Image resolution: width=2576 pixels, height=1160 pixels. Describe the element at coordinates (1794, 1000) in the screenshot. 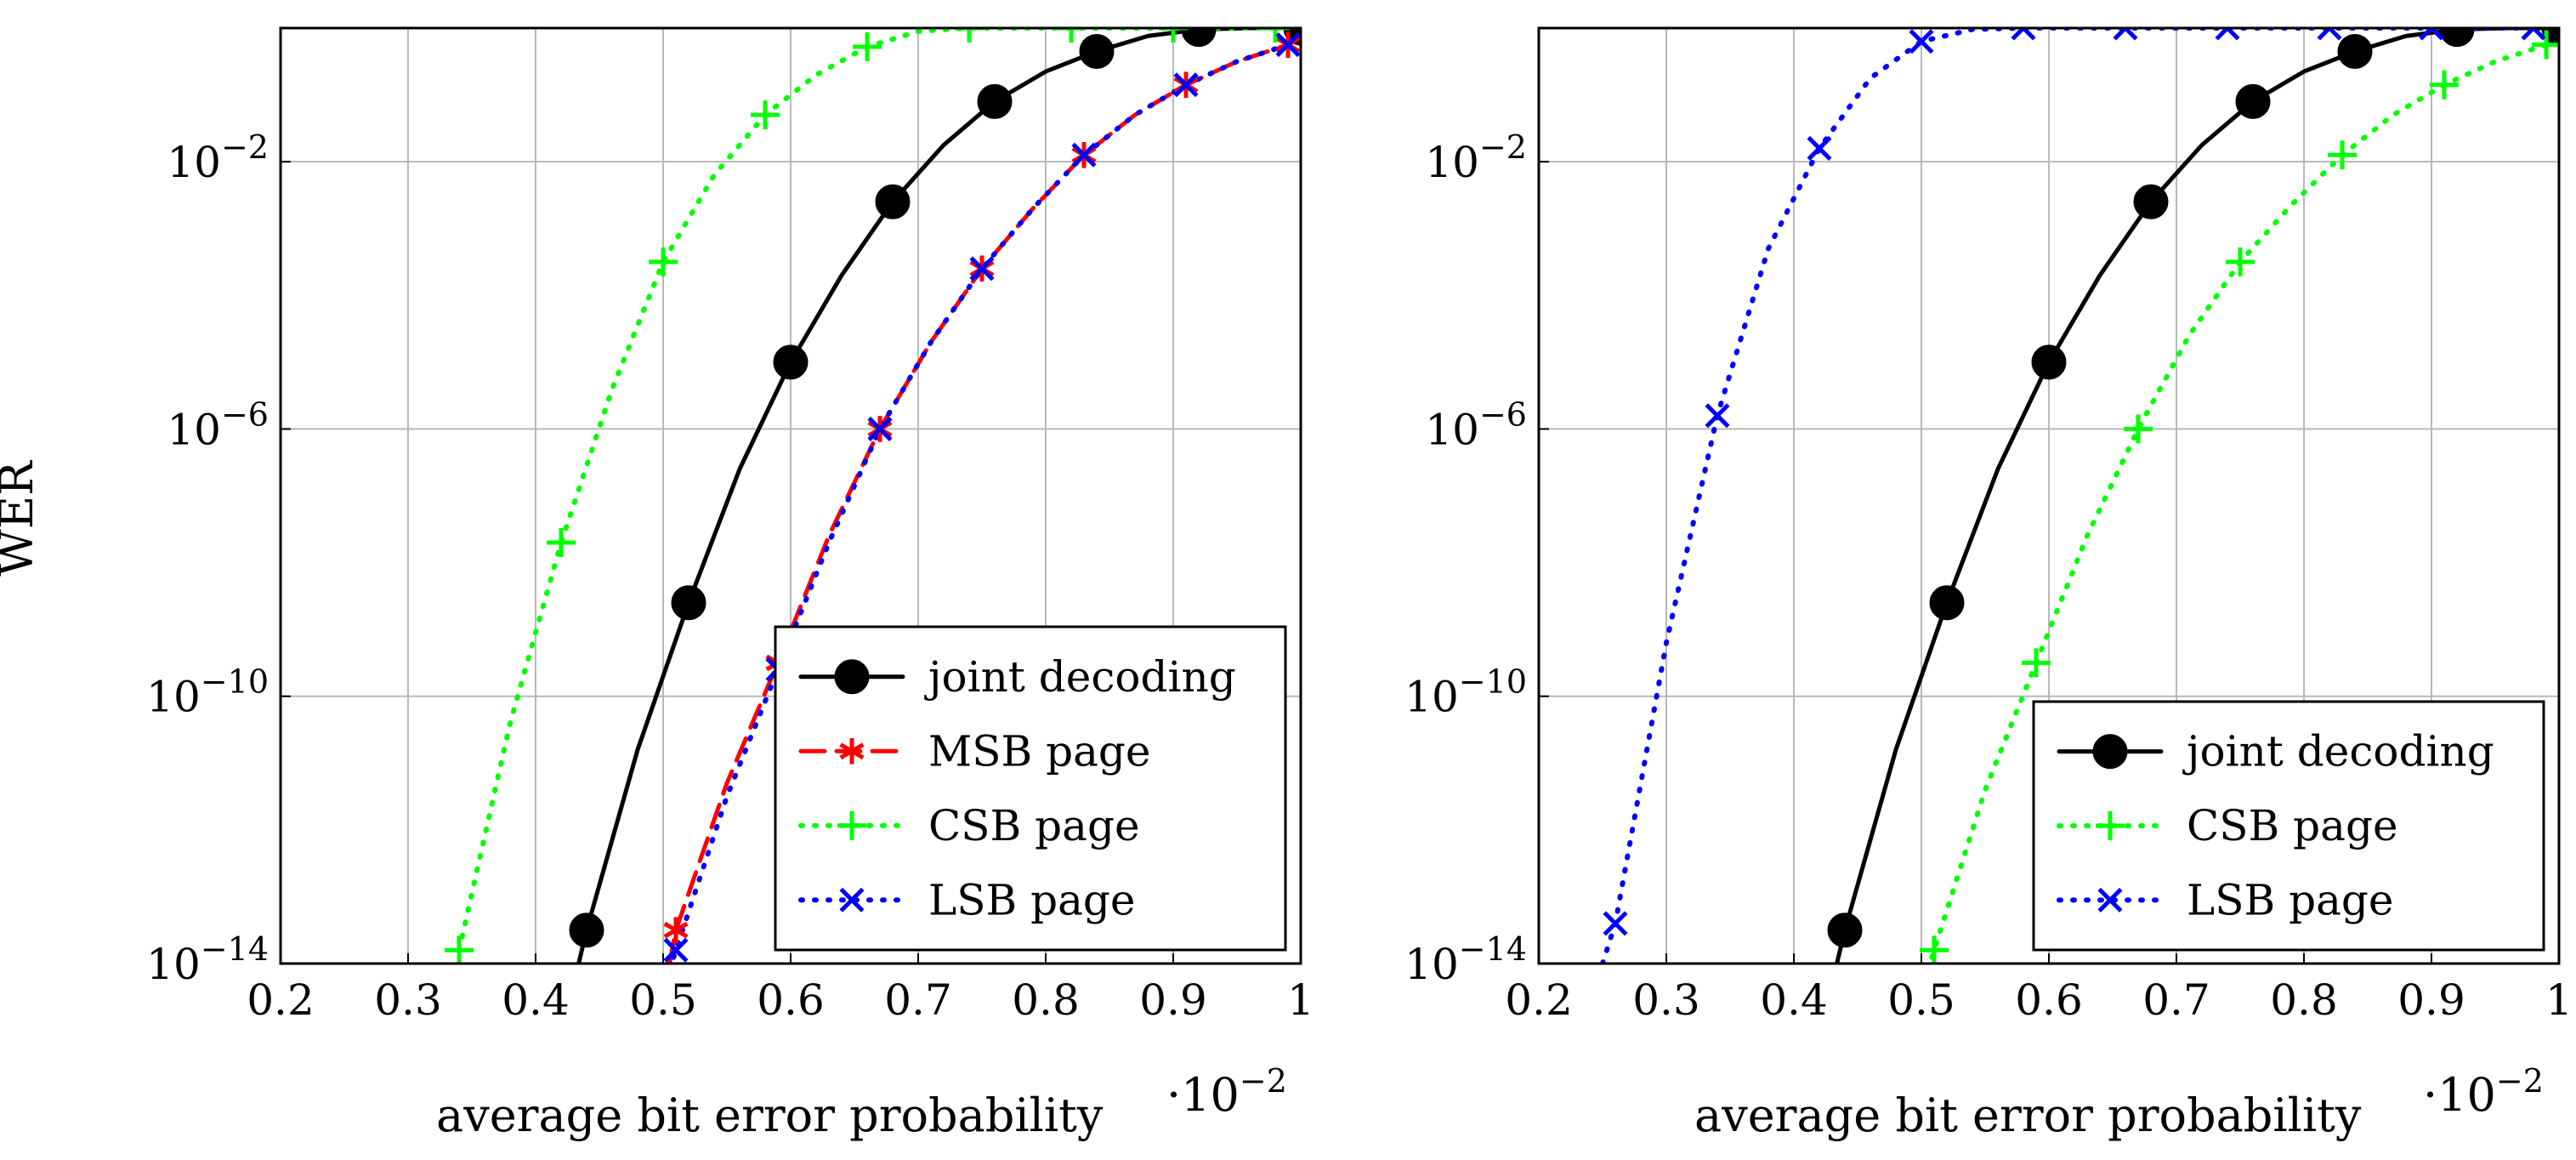

I see `right-x-tick-label: 0.4` at that location.